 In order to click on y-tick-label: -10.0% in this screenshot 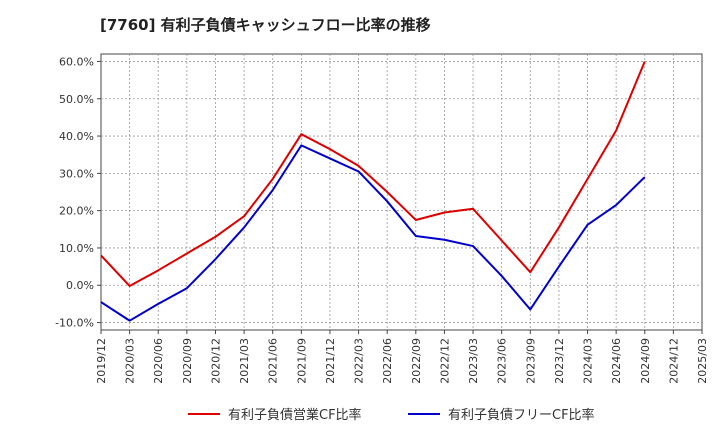, I will do `click(74, 323)`.